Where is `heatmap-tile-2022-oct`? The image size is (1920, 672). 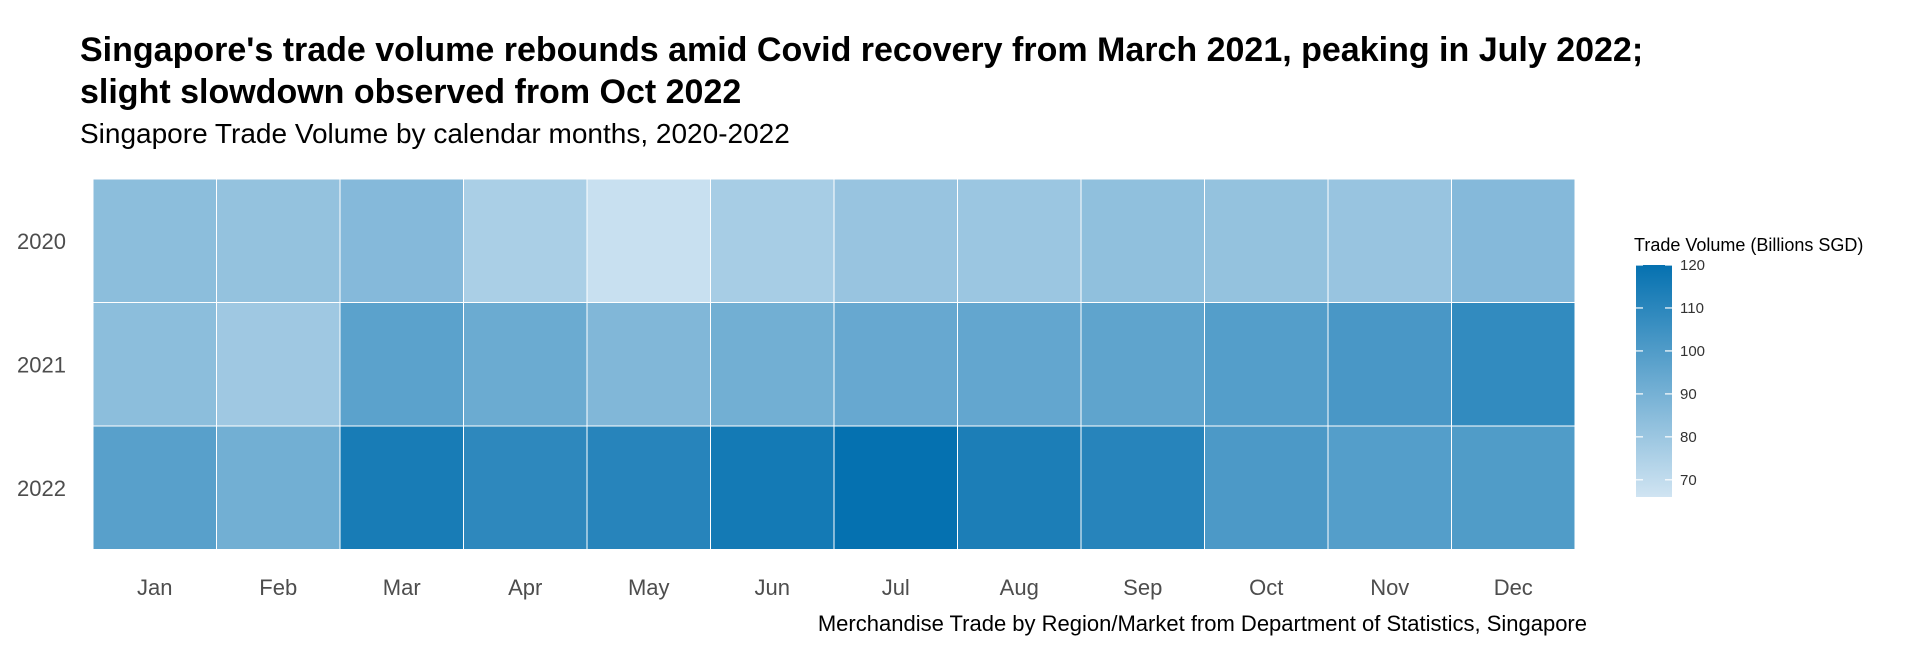 heatmap-tile-2022-oct is located at coordinates (1266, 487).